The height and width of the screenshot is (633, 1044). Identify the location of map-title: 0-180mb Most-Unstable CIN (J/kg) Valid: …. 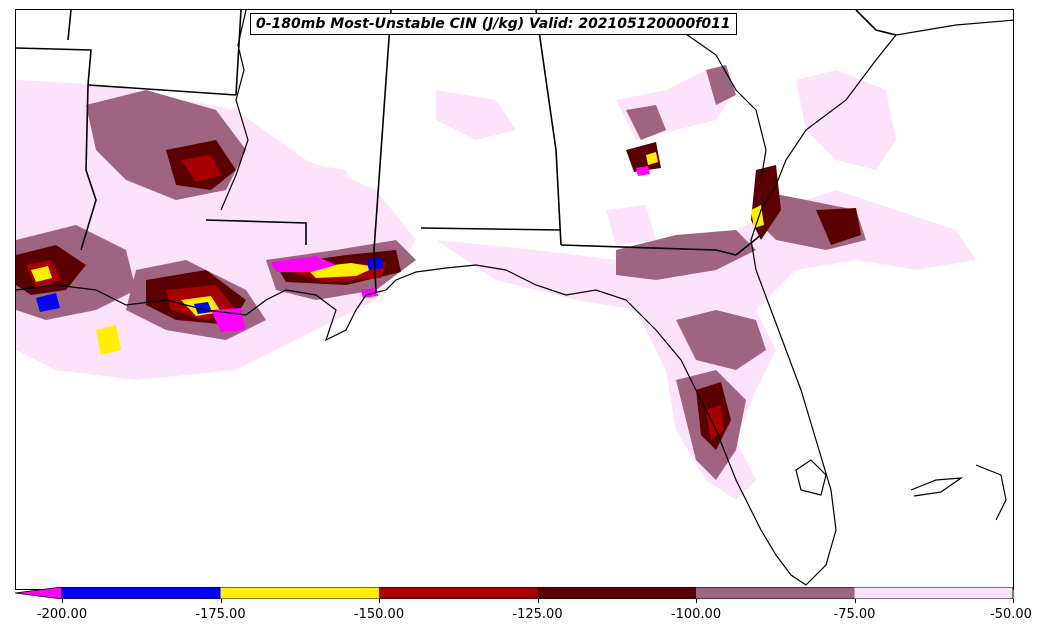
(493, 24).